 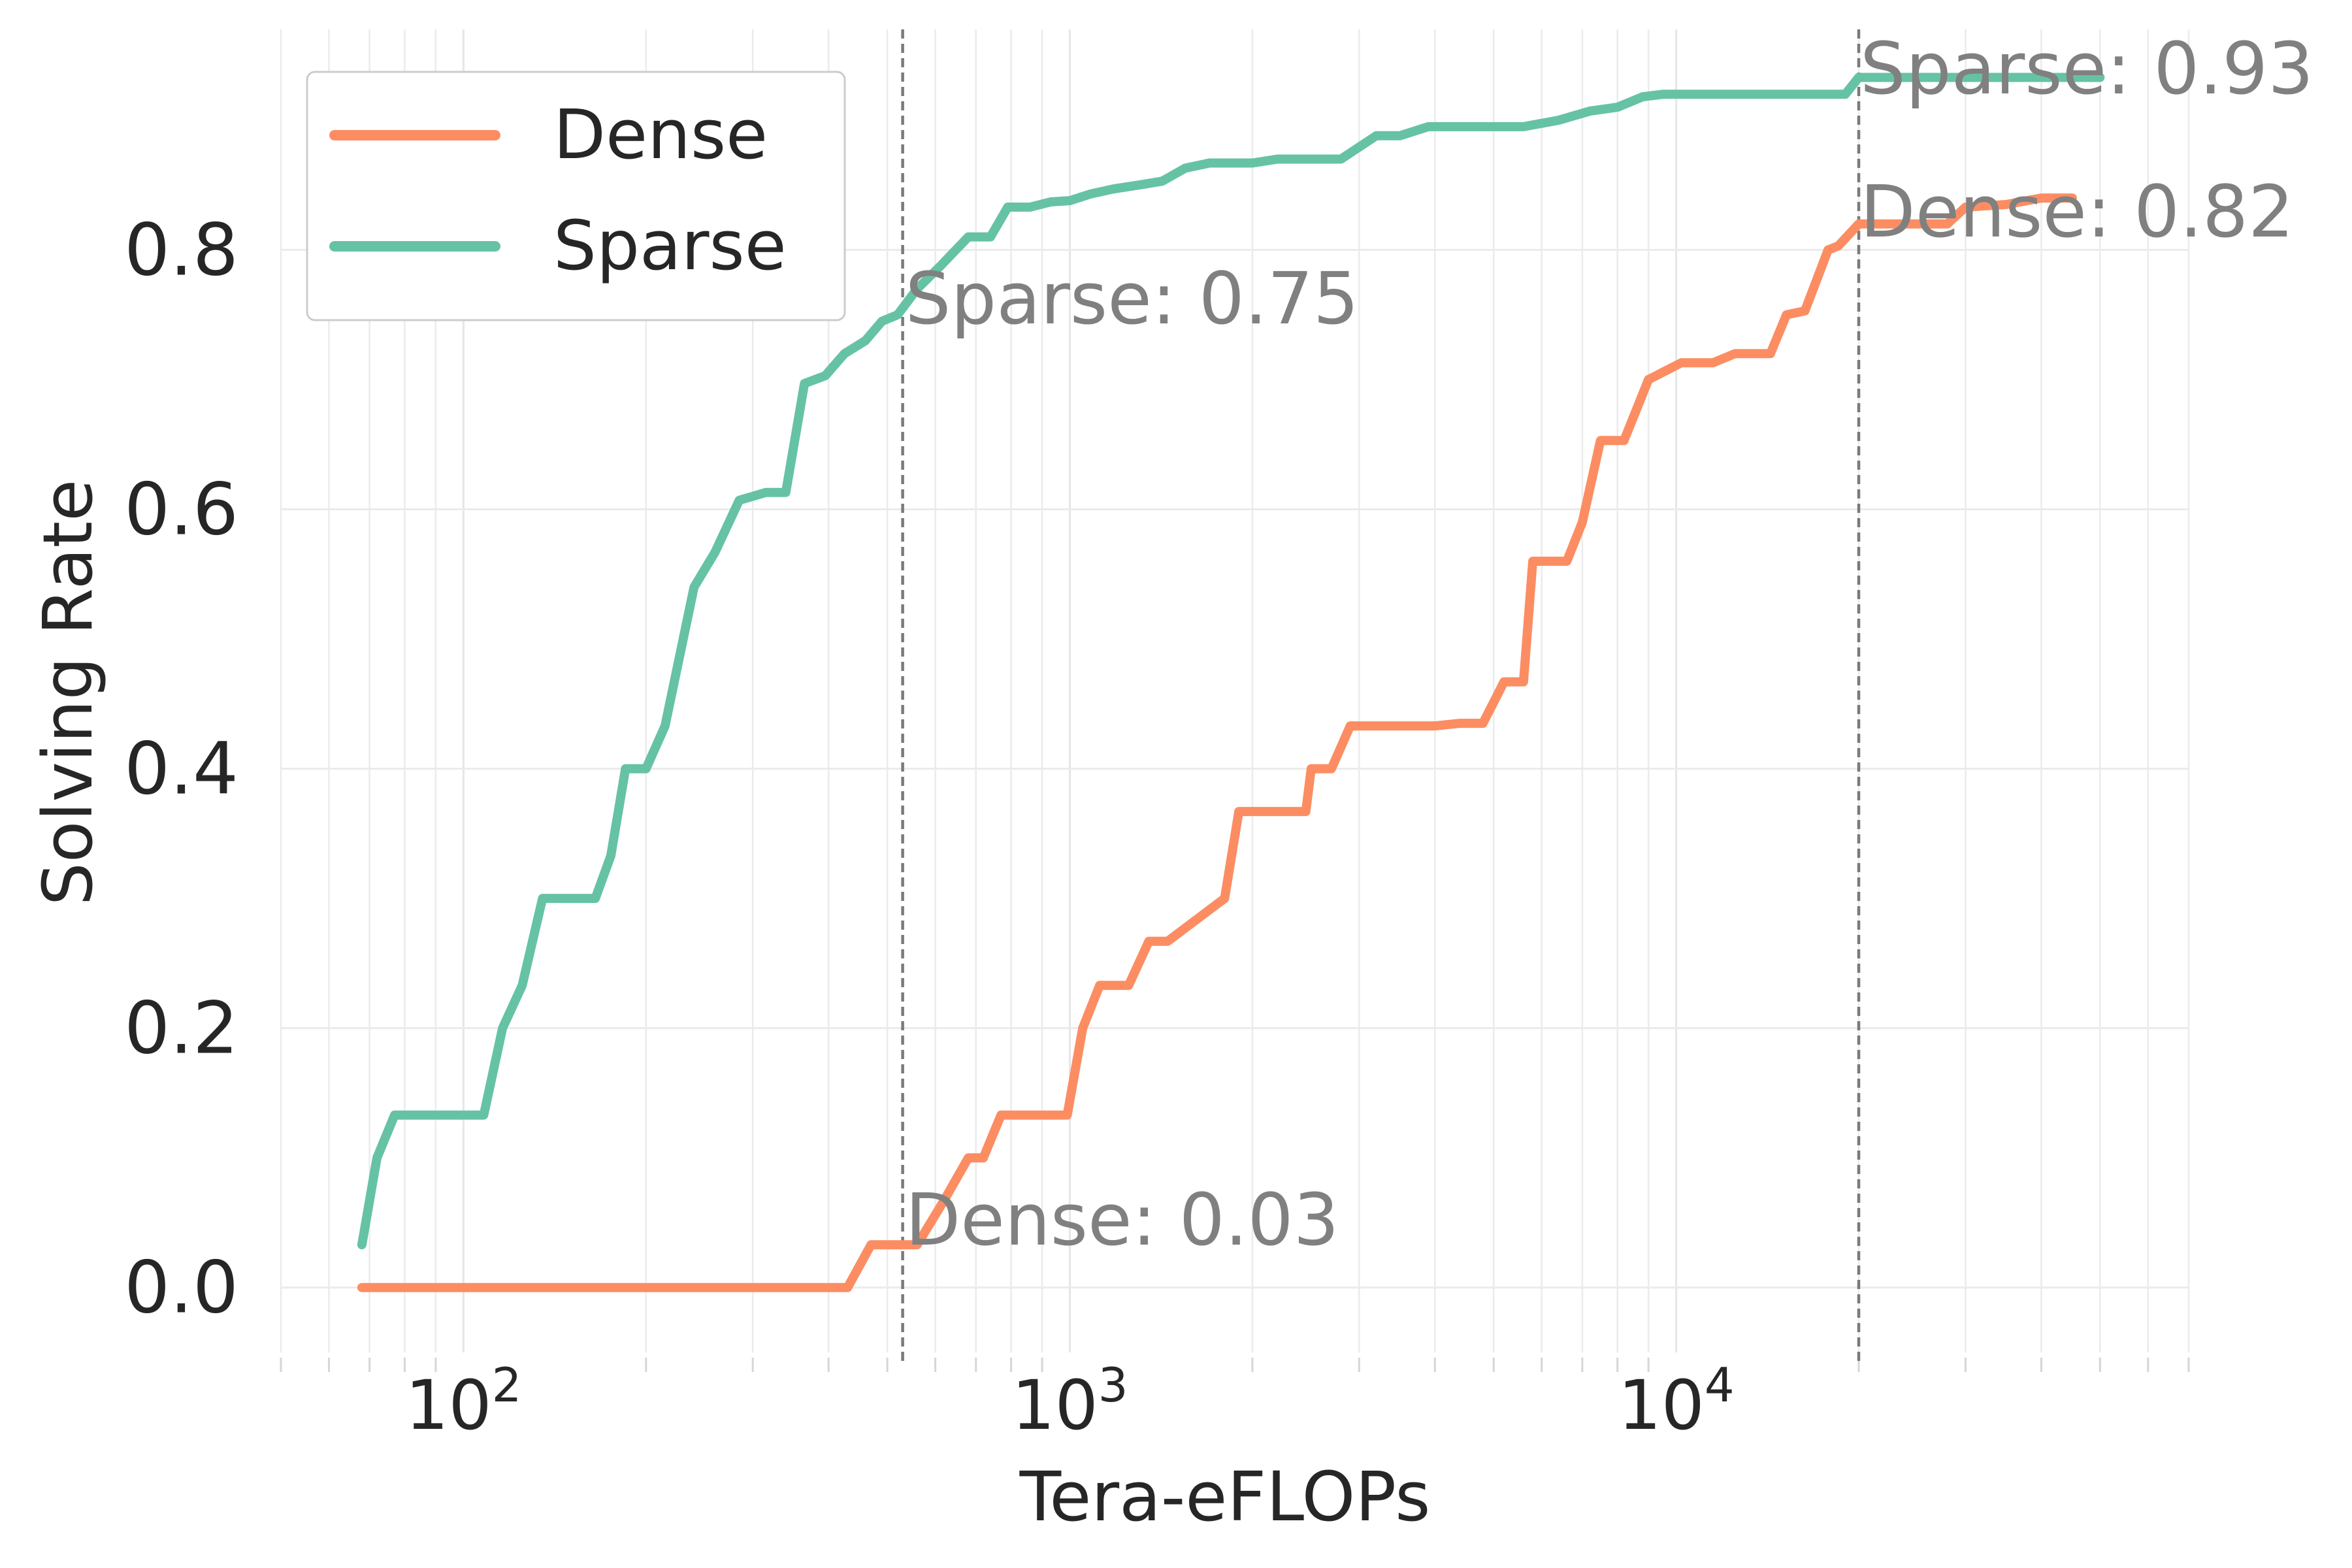 I want to click on y-tick-label: 0.2, so click(x=181, y=1028).